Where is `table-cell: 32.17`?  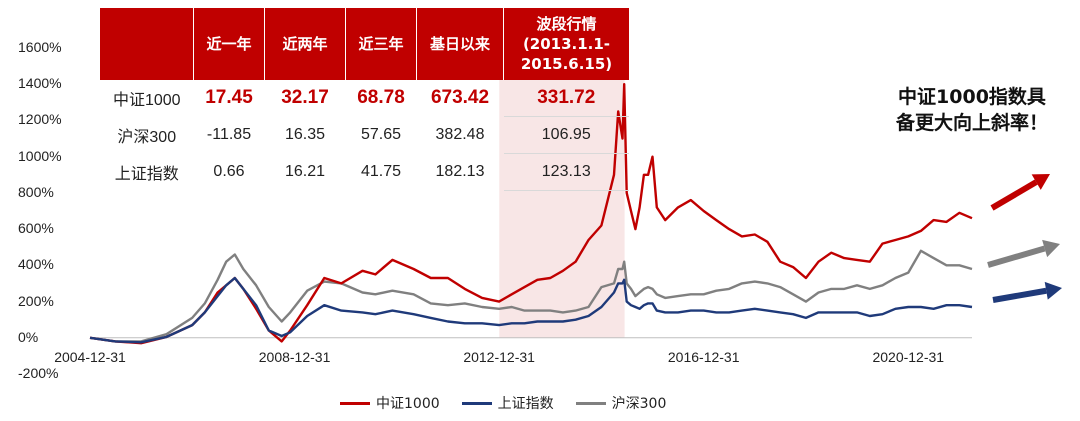 table-cell: 32.17 is located at coordinates (305, 98).